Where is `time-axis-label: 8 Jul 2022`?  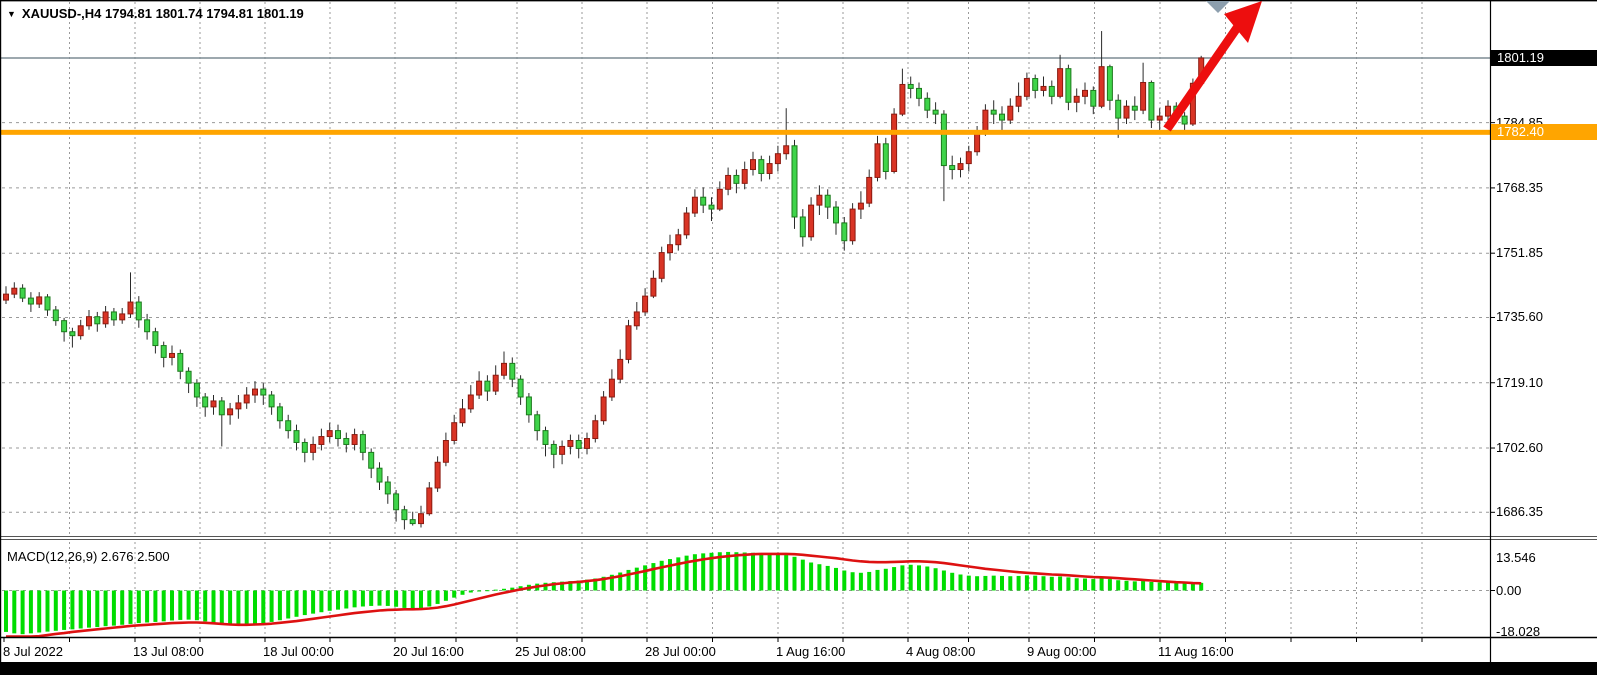 time-axis-label: 8 Jul 2022 is located at coordinates (33, 651).